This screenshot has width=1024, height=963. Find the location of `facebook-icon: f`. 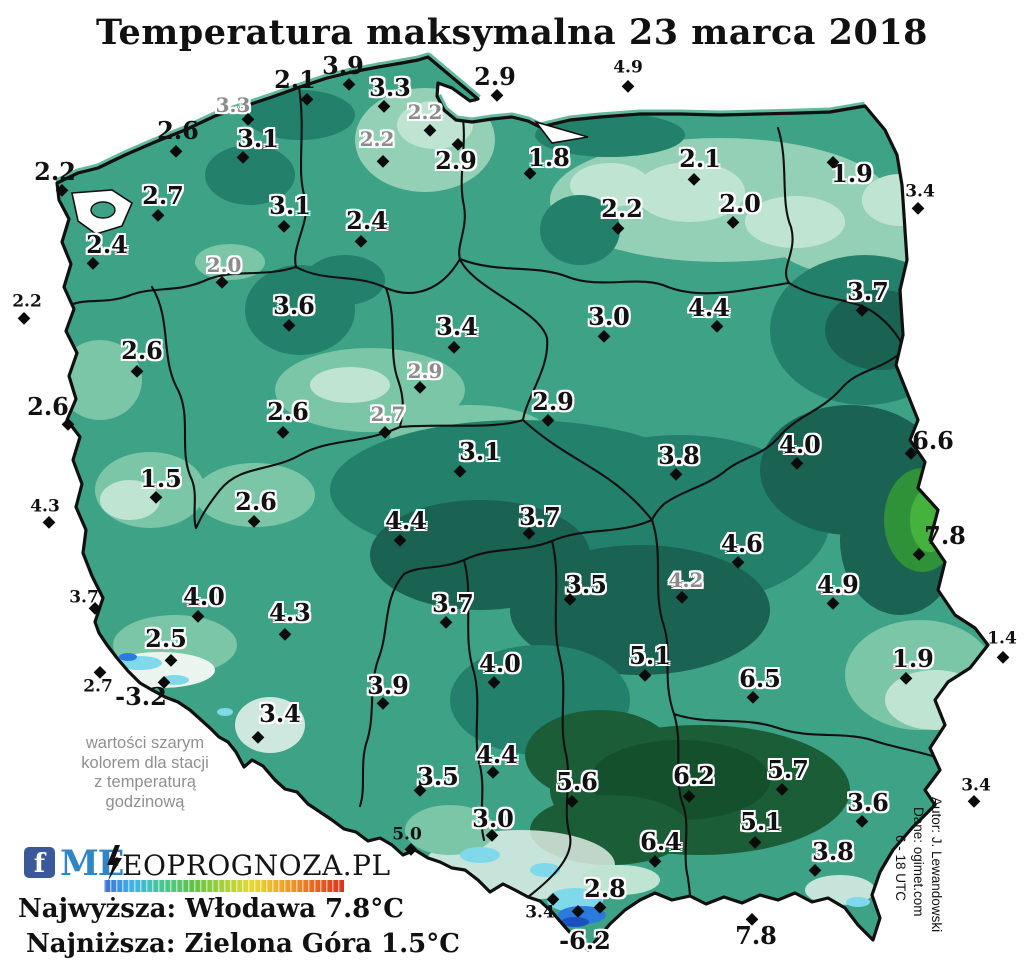

facebook-icon: f is located at coordinates (39, 863).